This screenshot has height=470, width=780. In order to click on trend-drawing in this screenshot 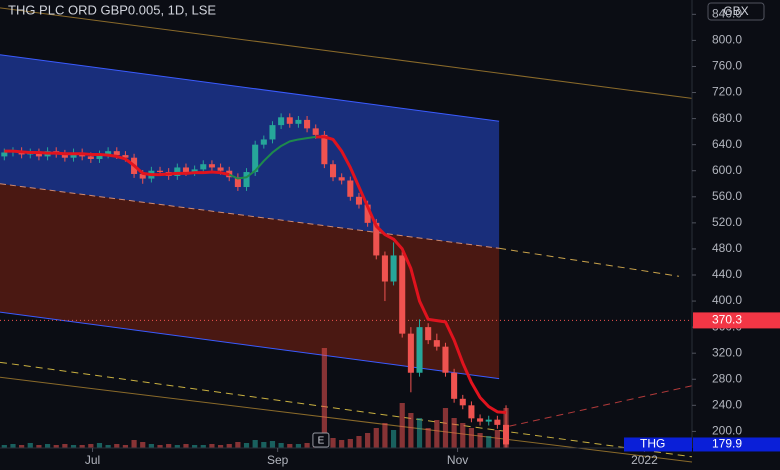, I will do `click(589, 262)`.